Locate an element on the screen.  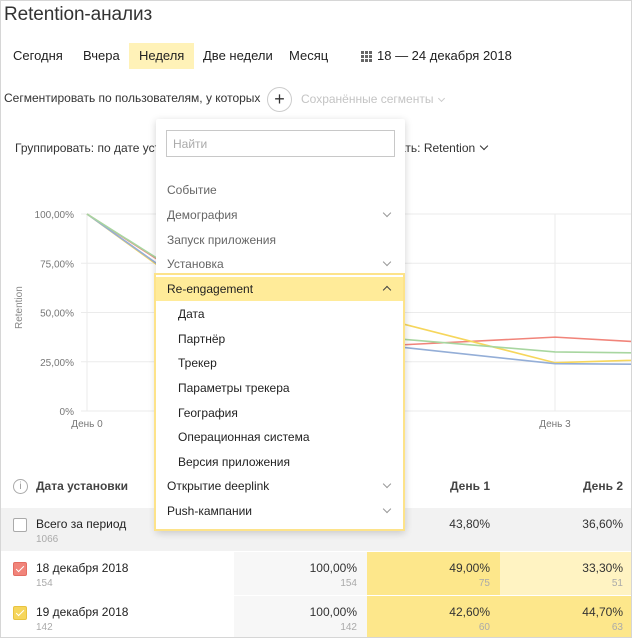
dropdown-item-label: Событие is located at coordinates (192, 190).